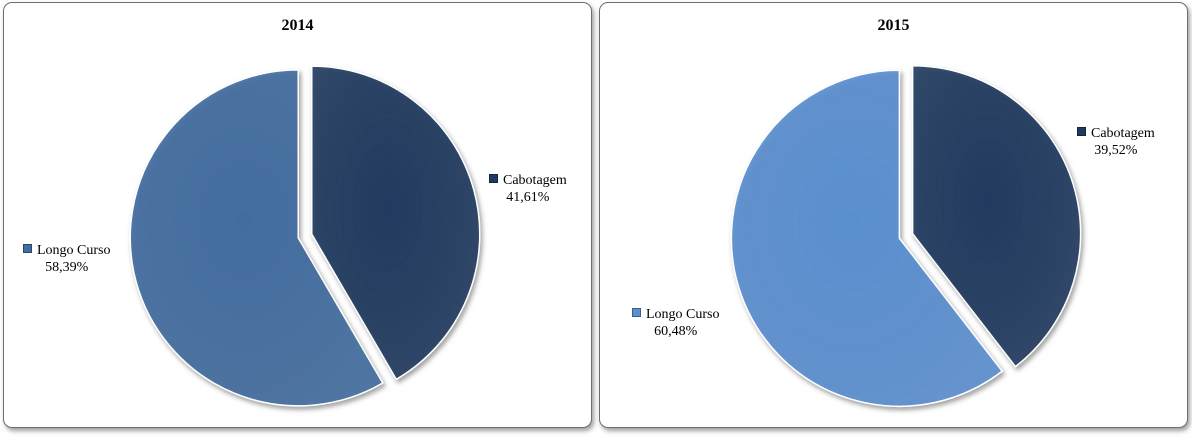 This screenshot has height=437, width=1192. Describe the element at coordinates (1116, 150) in the screenshot. I see `data-label: 39,52%` at that location.